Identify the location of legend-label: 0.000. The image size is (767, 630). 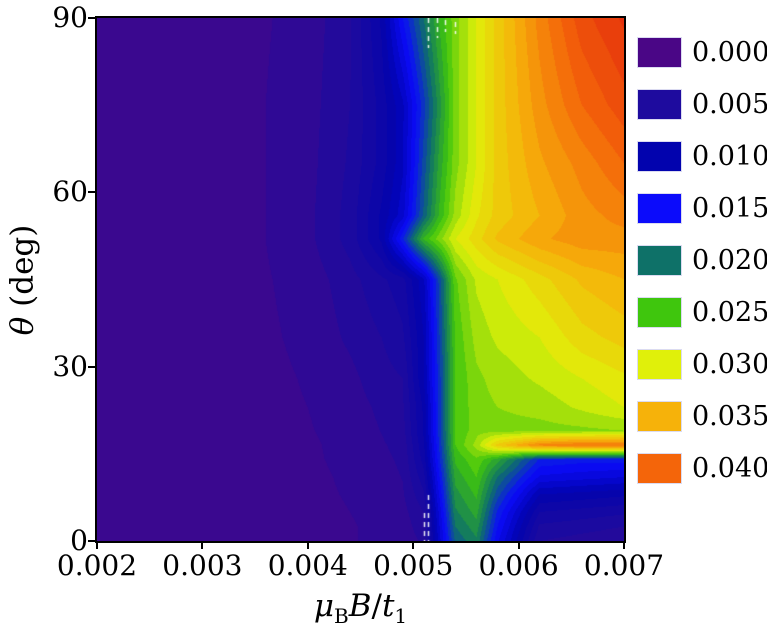
(729, 52).